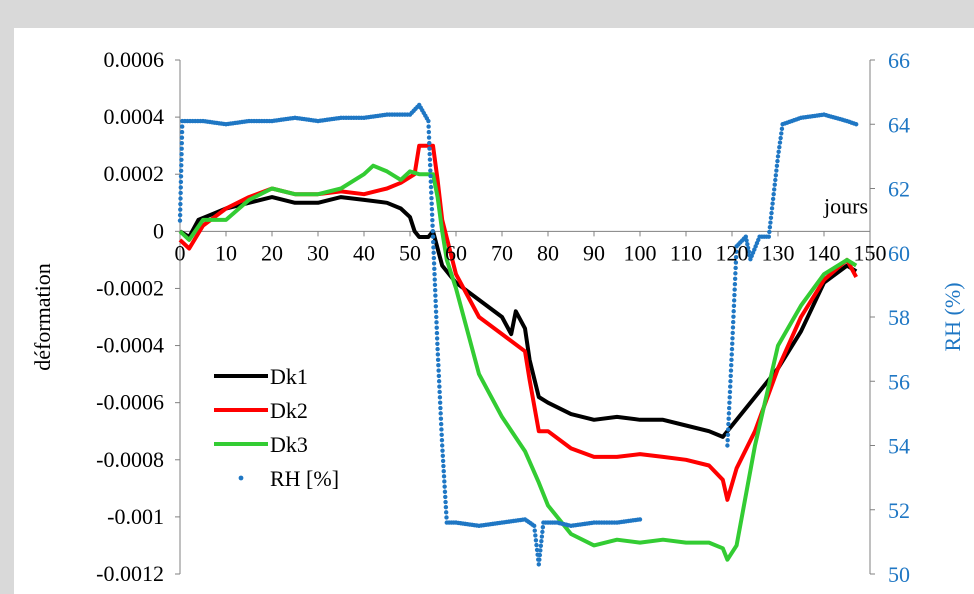 The height and width of the screenshot is (594, 974). Describe the element at coordinates (135, 516) in the screenshot. I see `y-left-tick-label: -0.001` at that location.